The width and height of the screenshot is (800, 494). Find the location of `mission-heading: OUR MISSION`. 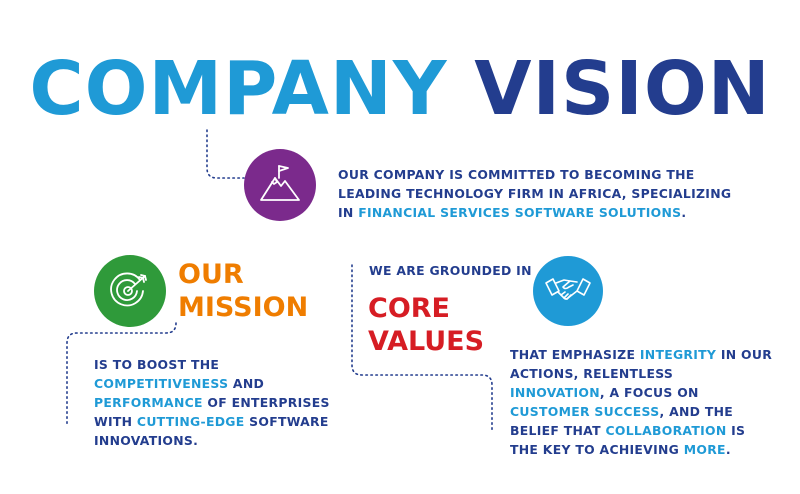

mission-heading: OUR MISSION is located at coordinates (243, 291).